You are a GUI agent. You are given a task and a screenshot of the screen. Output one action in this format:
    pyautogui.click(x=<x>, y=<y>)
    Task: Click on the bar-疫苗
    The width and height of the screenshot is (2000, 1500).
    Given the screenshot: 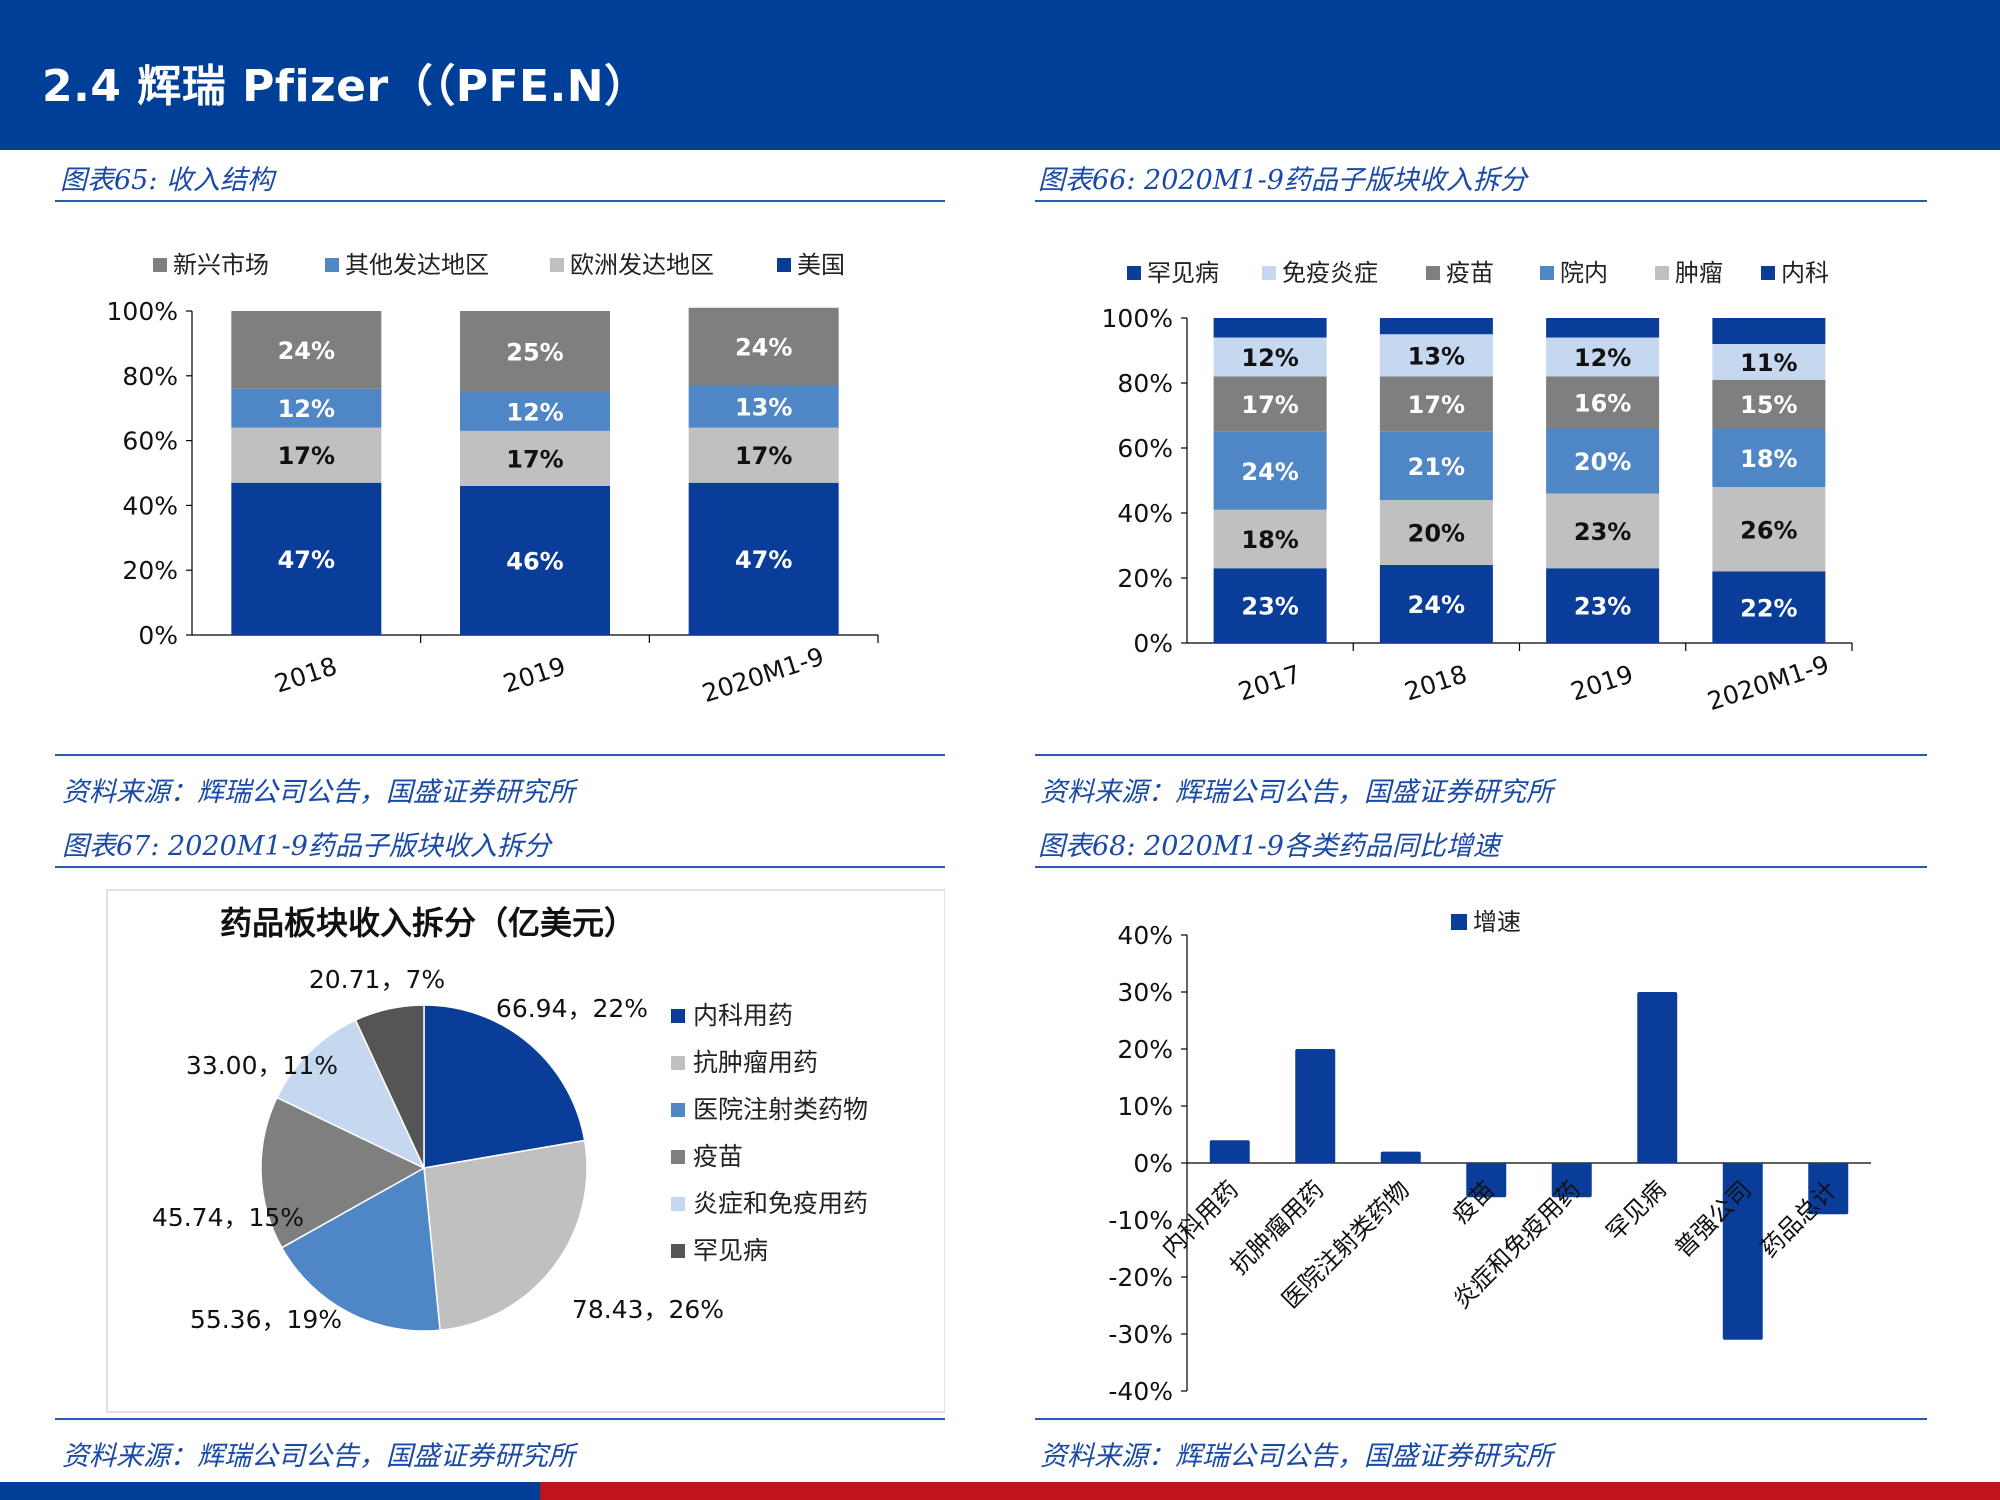 What is the action you would take?
    pyautogui.click(x=1486, y=1180)
    